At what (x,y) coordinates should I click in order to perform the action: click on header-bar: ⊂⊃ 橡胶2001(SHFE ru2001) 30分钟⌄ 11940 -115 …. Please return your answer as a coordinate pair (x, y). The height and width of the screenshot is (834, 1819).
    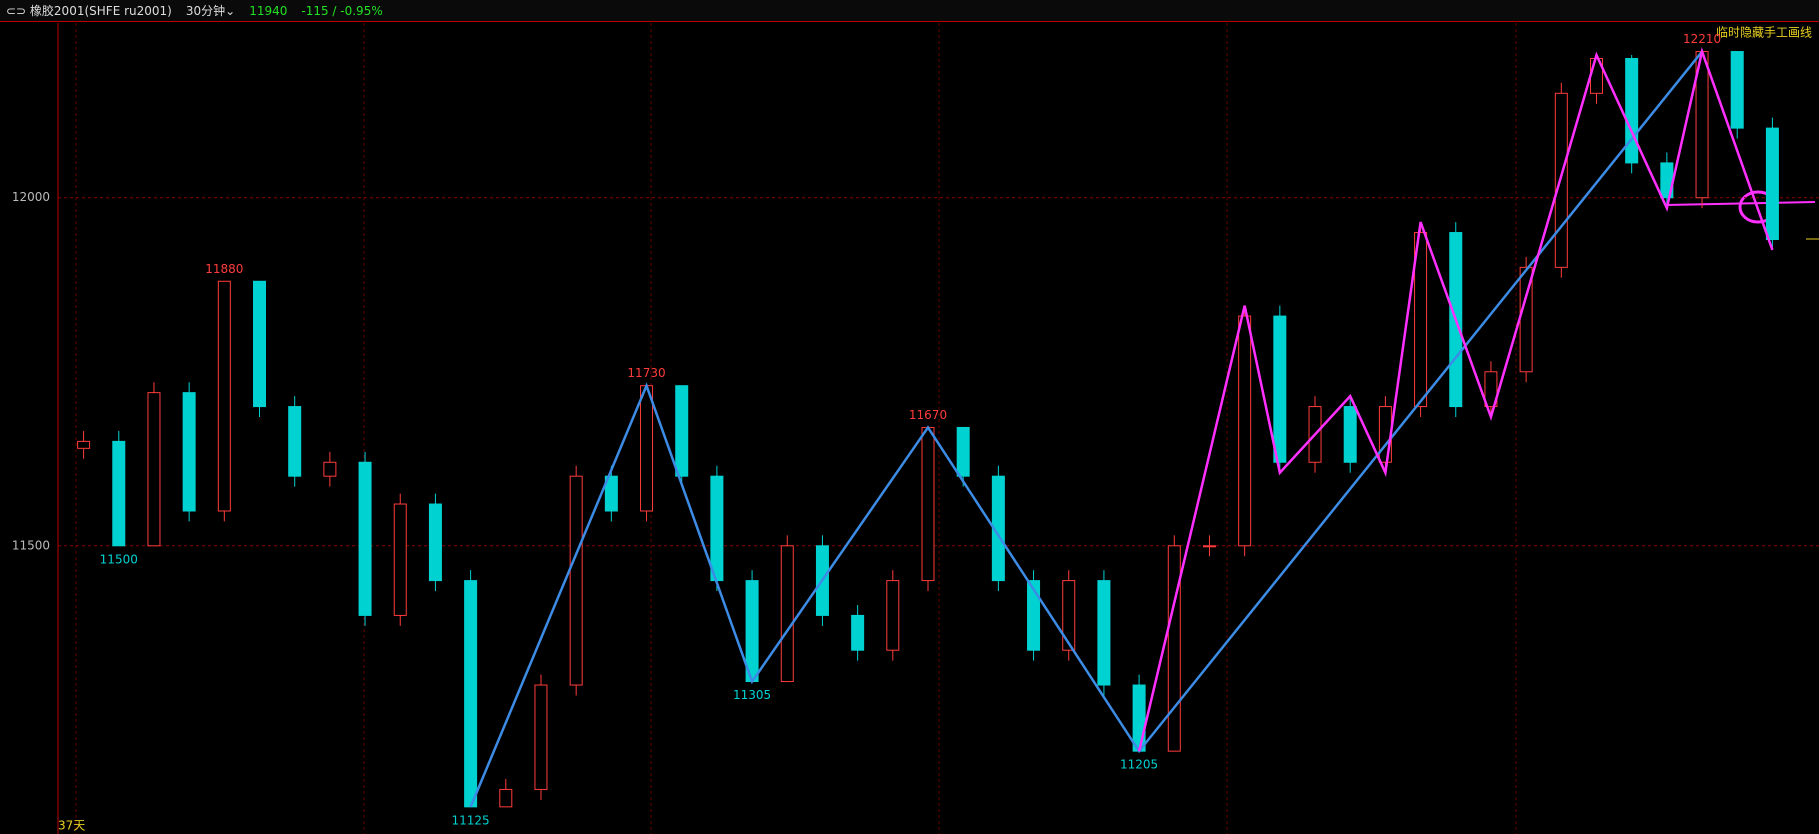
    Looking at the image, I should click on (909, 11).